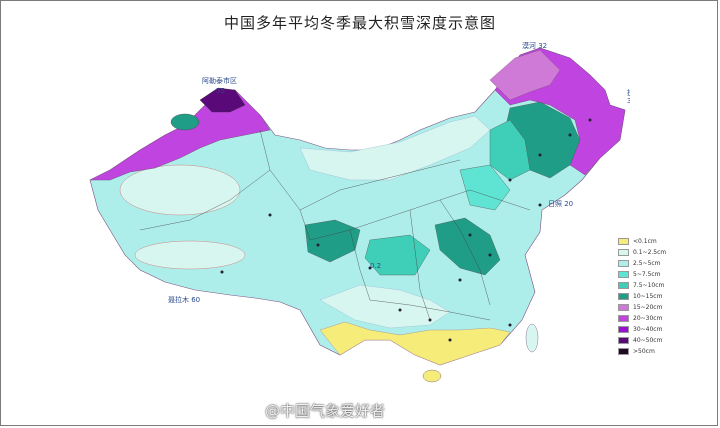 This screenshot has height=428, width=720. What do you see at coordinates (628, 92) in the screenshot?
I see `label-fushun: 抚远` at bounding box center [628, 92].